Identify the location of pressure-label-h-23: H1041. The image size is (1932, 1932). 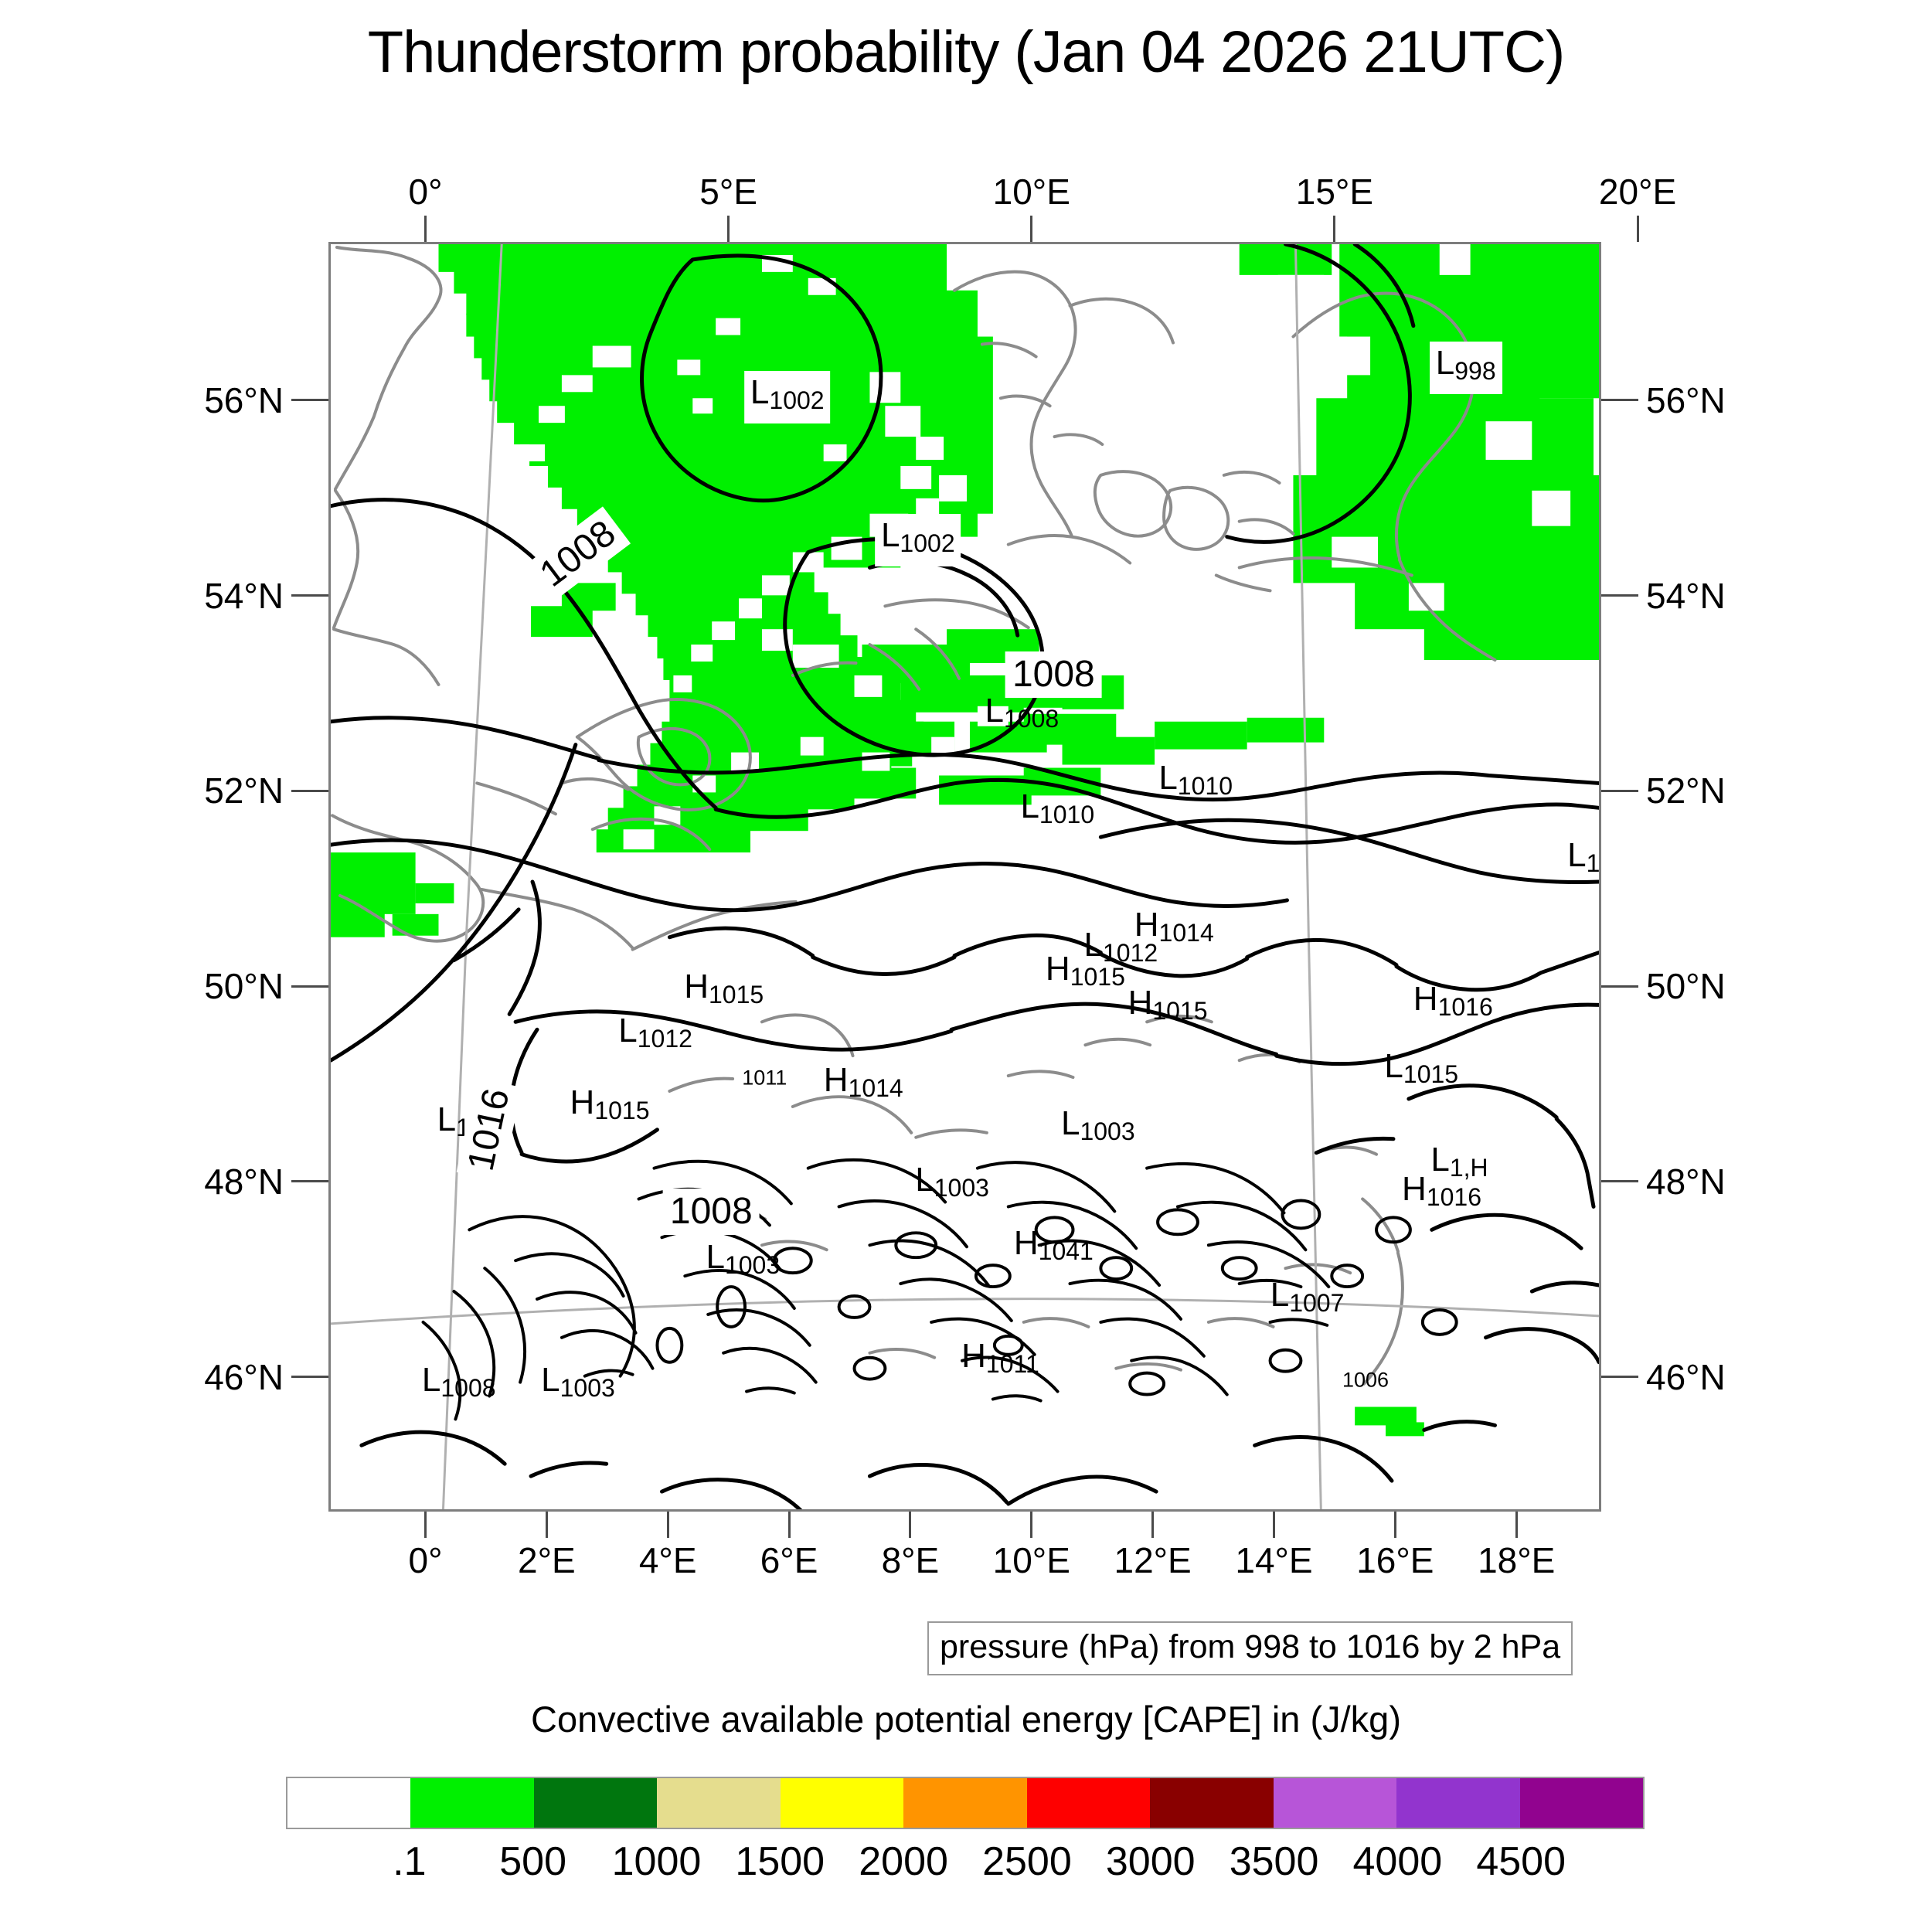
(1054, 1245).